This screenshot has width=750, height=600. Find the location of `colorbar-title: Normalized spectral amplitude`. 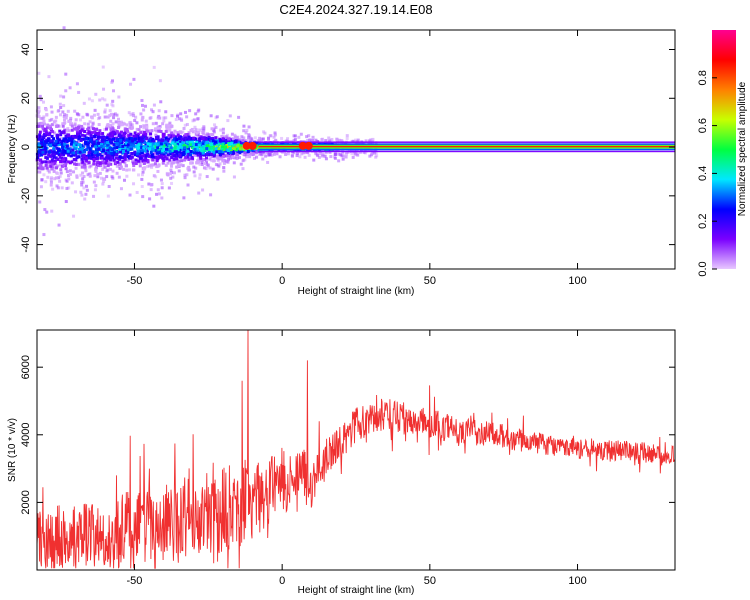

colorbar-title: Normalized spectral amplitude is located at coordinates (742, 148).